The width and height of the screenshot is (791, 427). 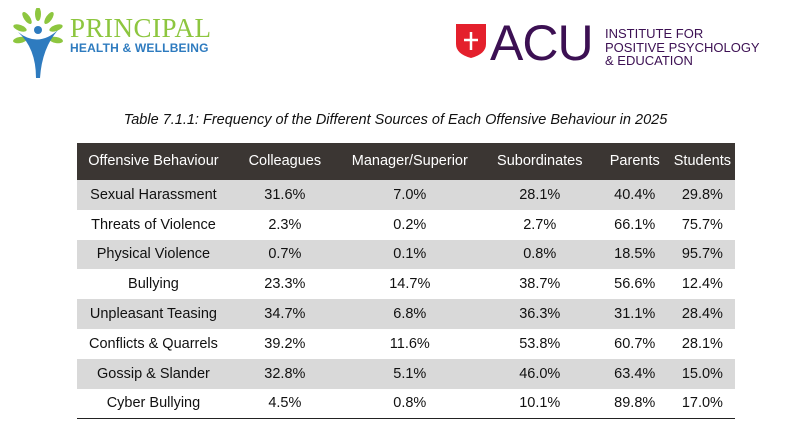 What do you see at coordinates (153, 404) in the screenshot?
I see `cell-behaviour: Cyber Bullying` at bounding box center [153, 404].